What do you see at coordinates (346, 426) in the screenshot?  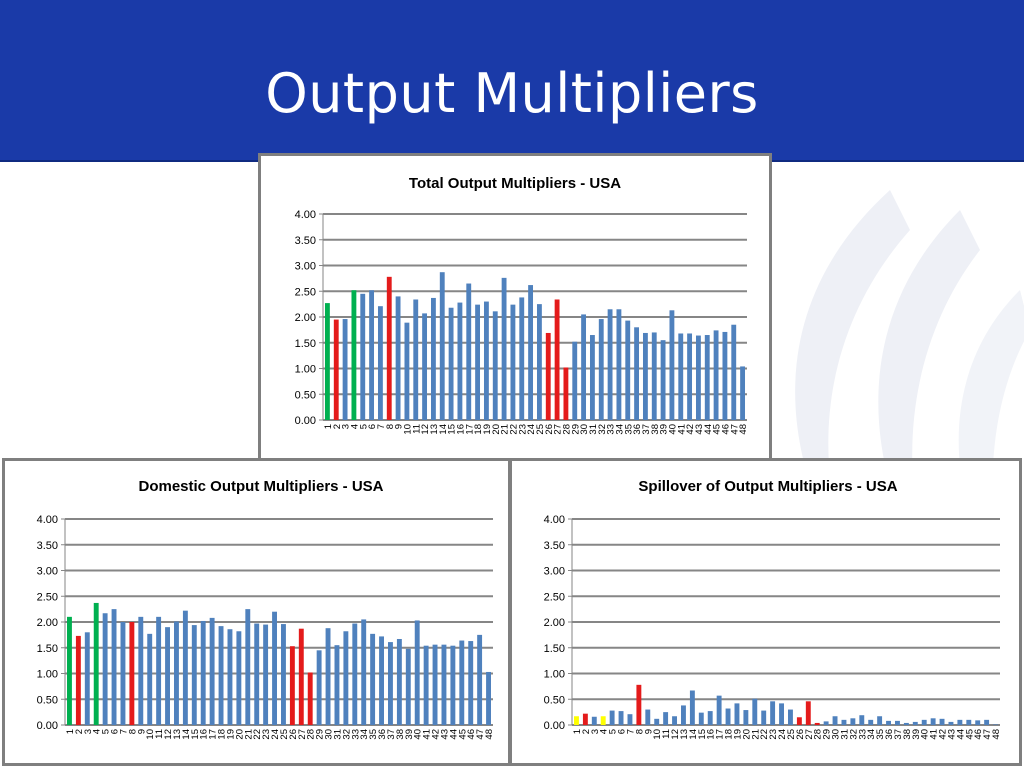 I see `x-tick-label: 3` at bounding box center [346, 426].